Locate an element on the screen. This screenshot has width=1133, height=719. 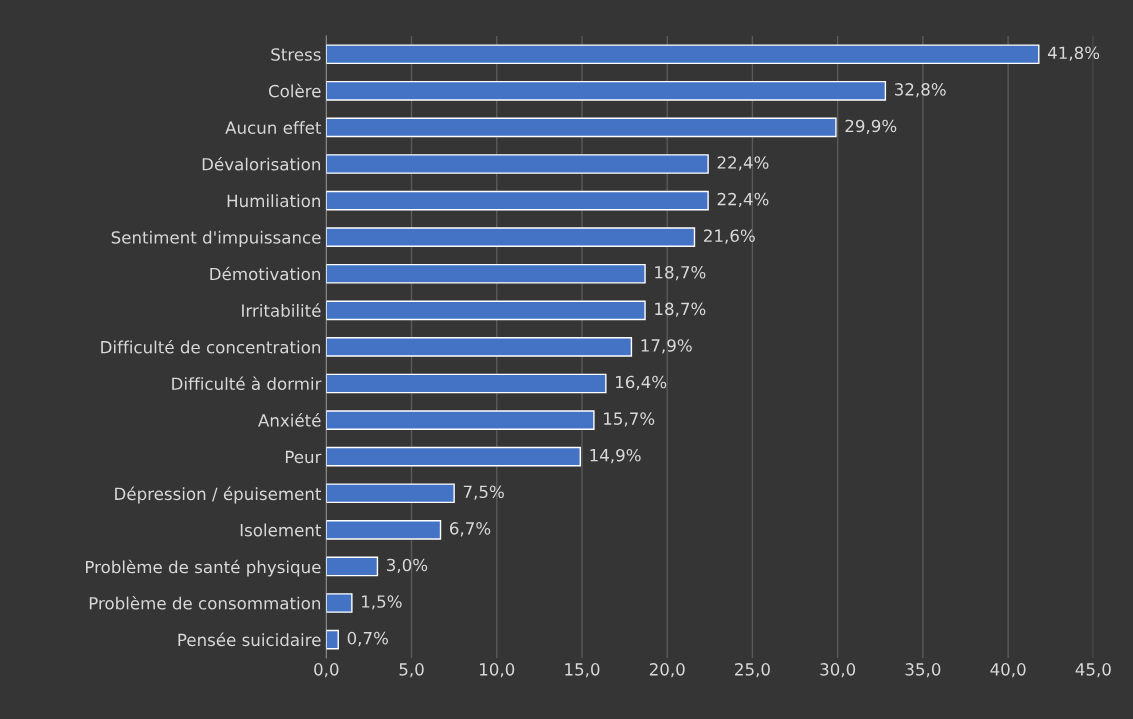
y-tick-label: Aucun effet is located at coordinates (273, 127).